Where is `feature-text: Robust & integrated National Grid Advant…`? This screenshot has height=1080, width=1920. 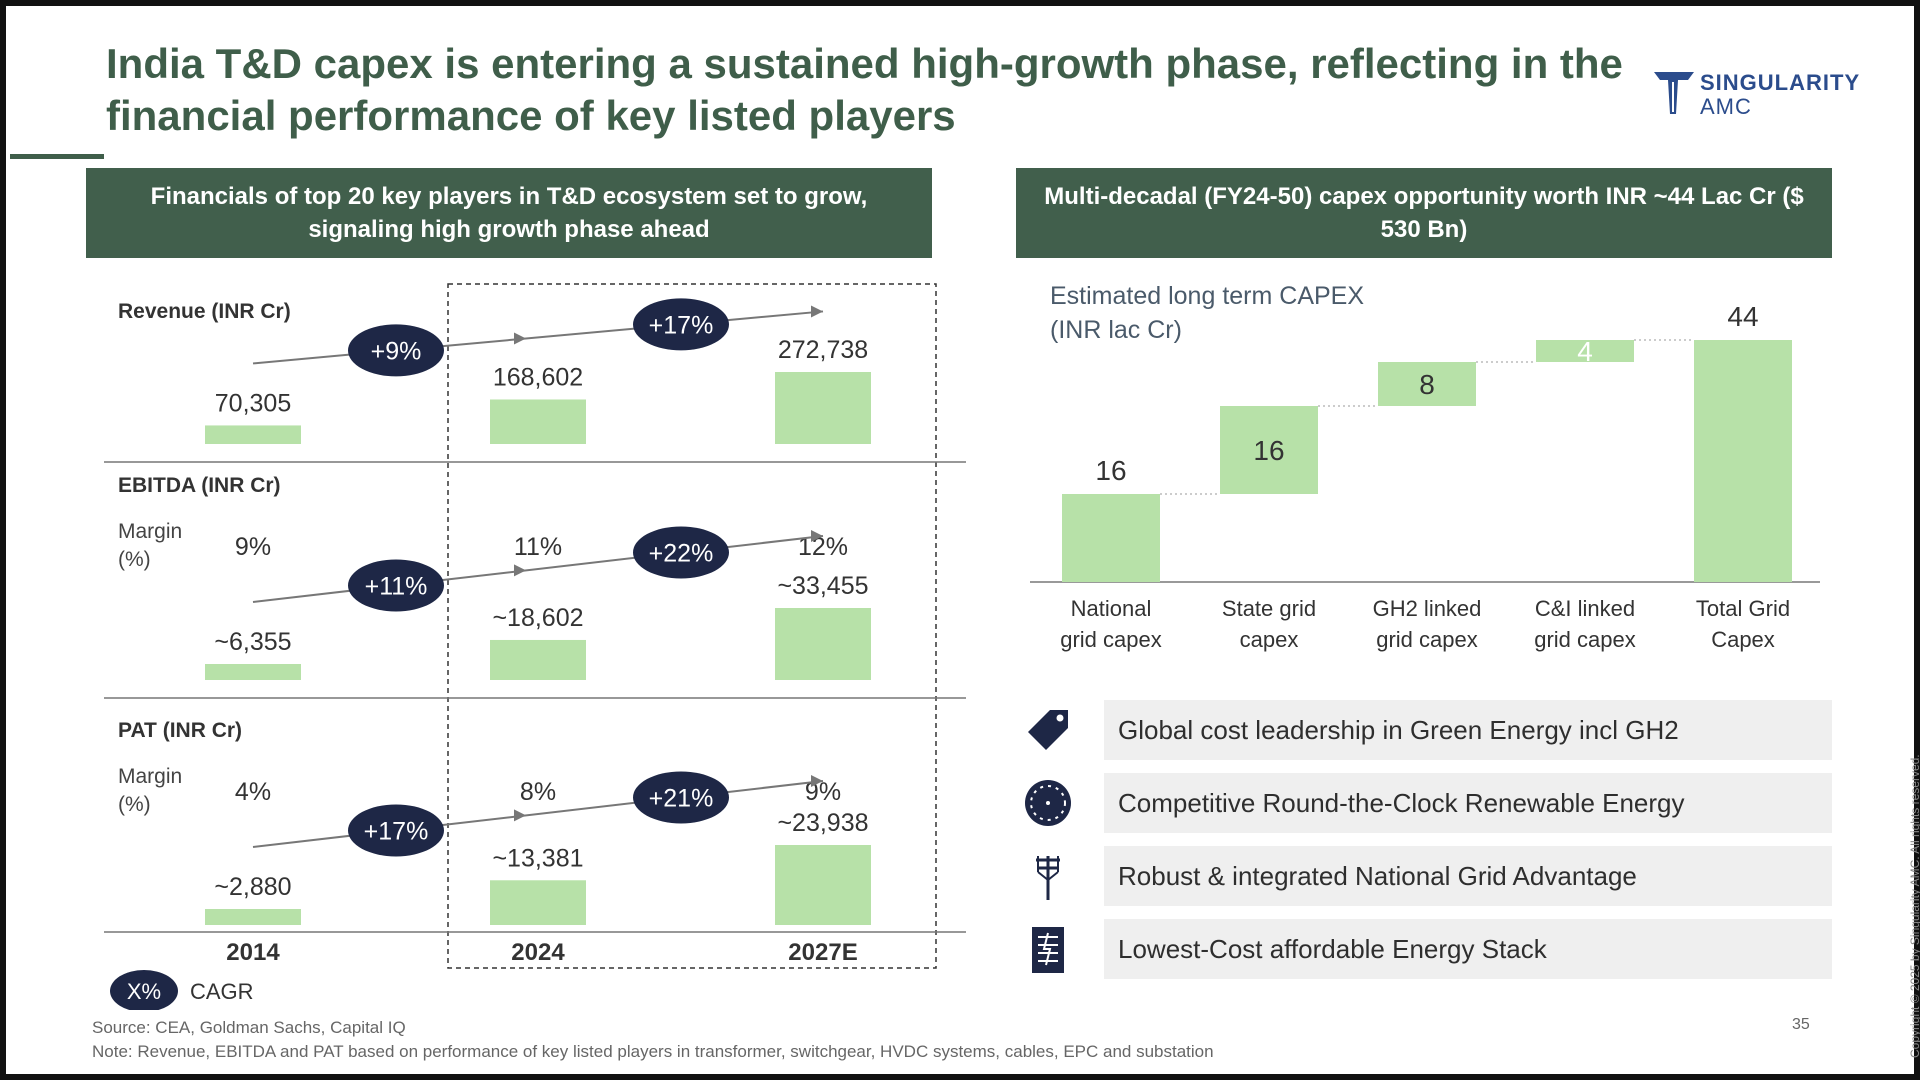
feature-text: Robust & integrated National Grid Advant… is located at coordinates (1468, 876).